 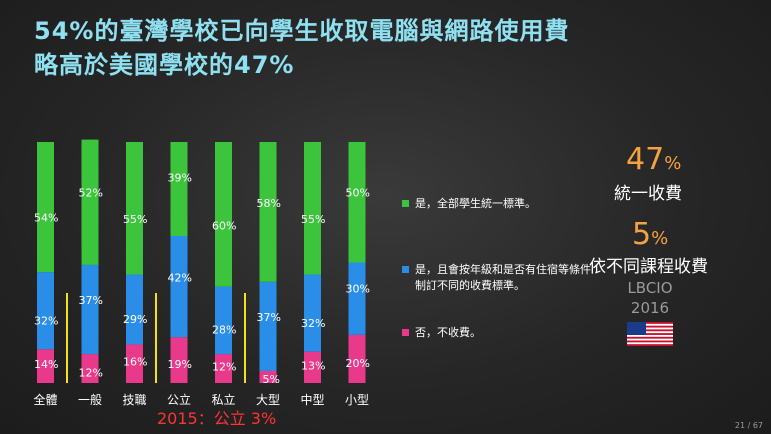 I want to click on data-label-7-series-2: 50%, so click(x=358, y=192).